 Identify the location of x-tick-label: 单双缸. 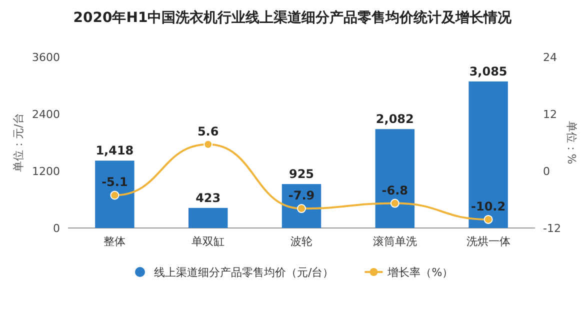
(208, 241).